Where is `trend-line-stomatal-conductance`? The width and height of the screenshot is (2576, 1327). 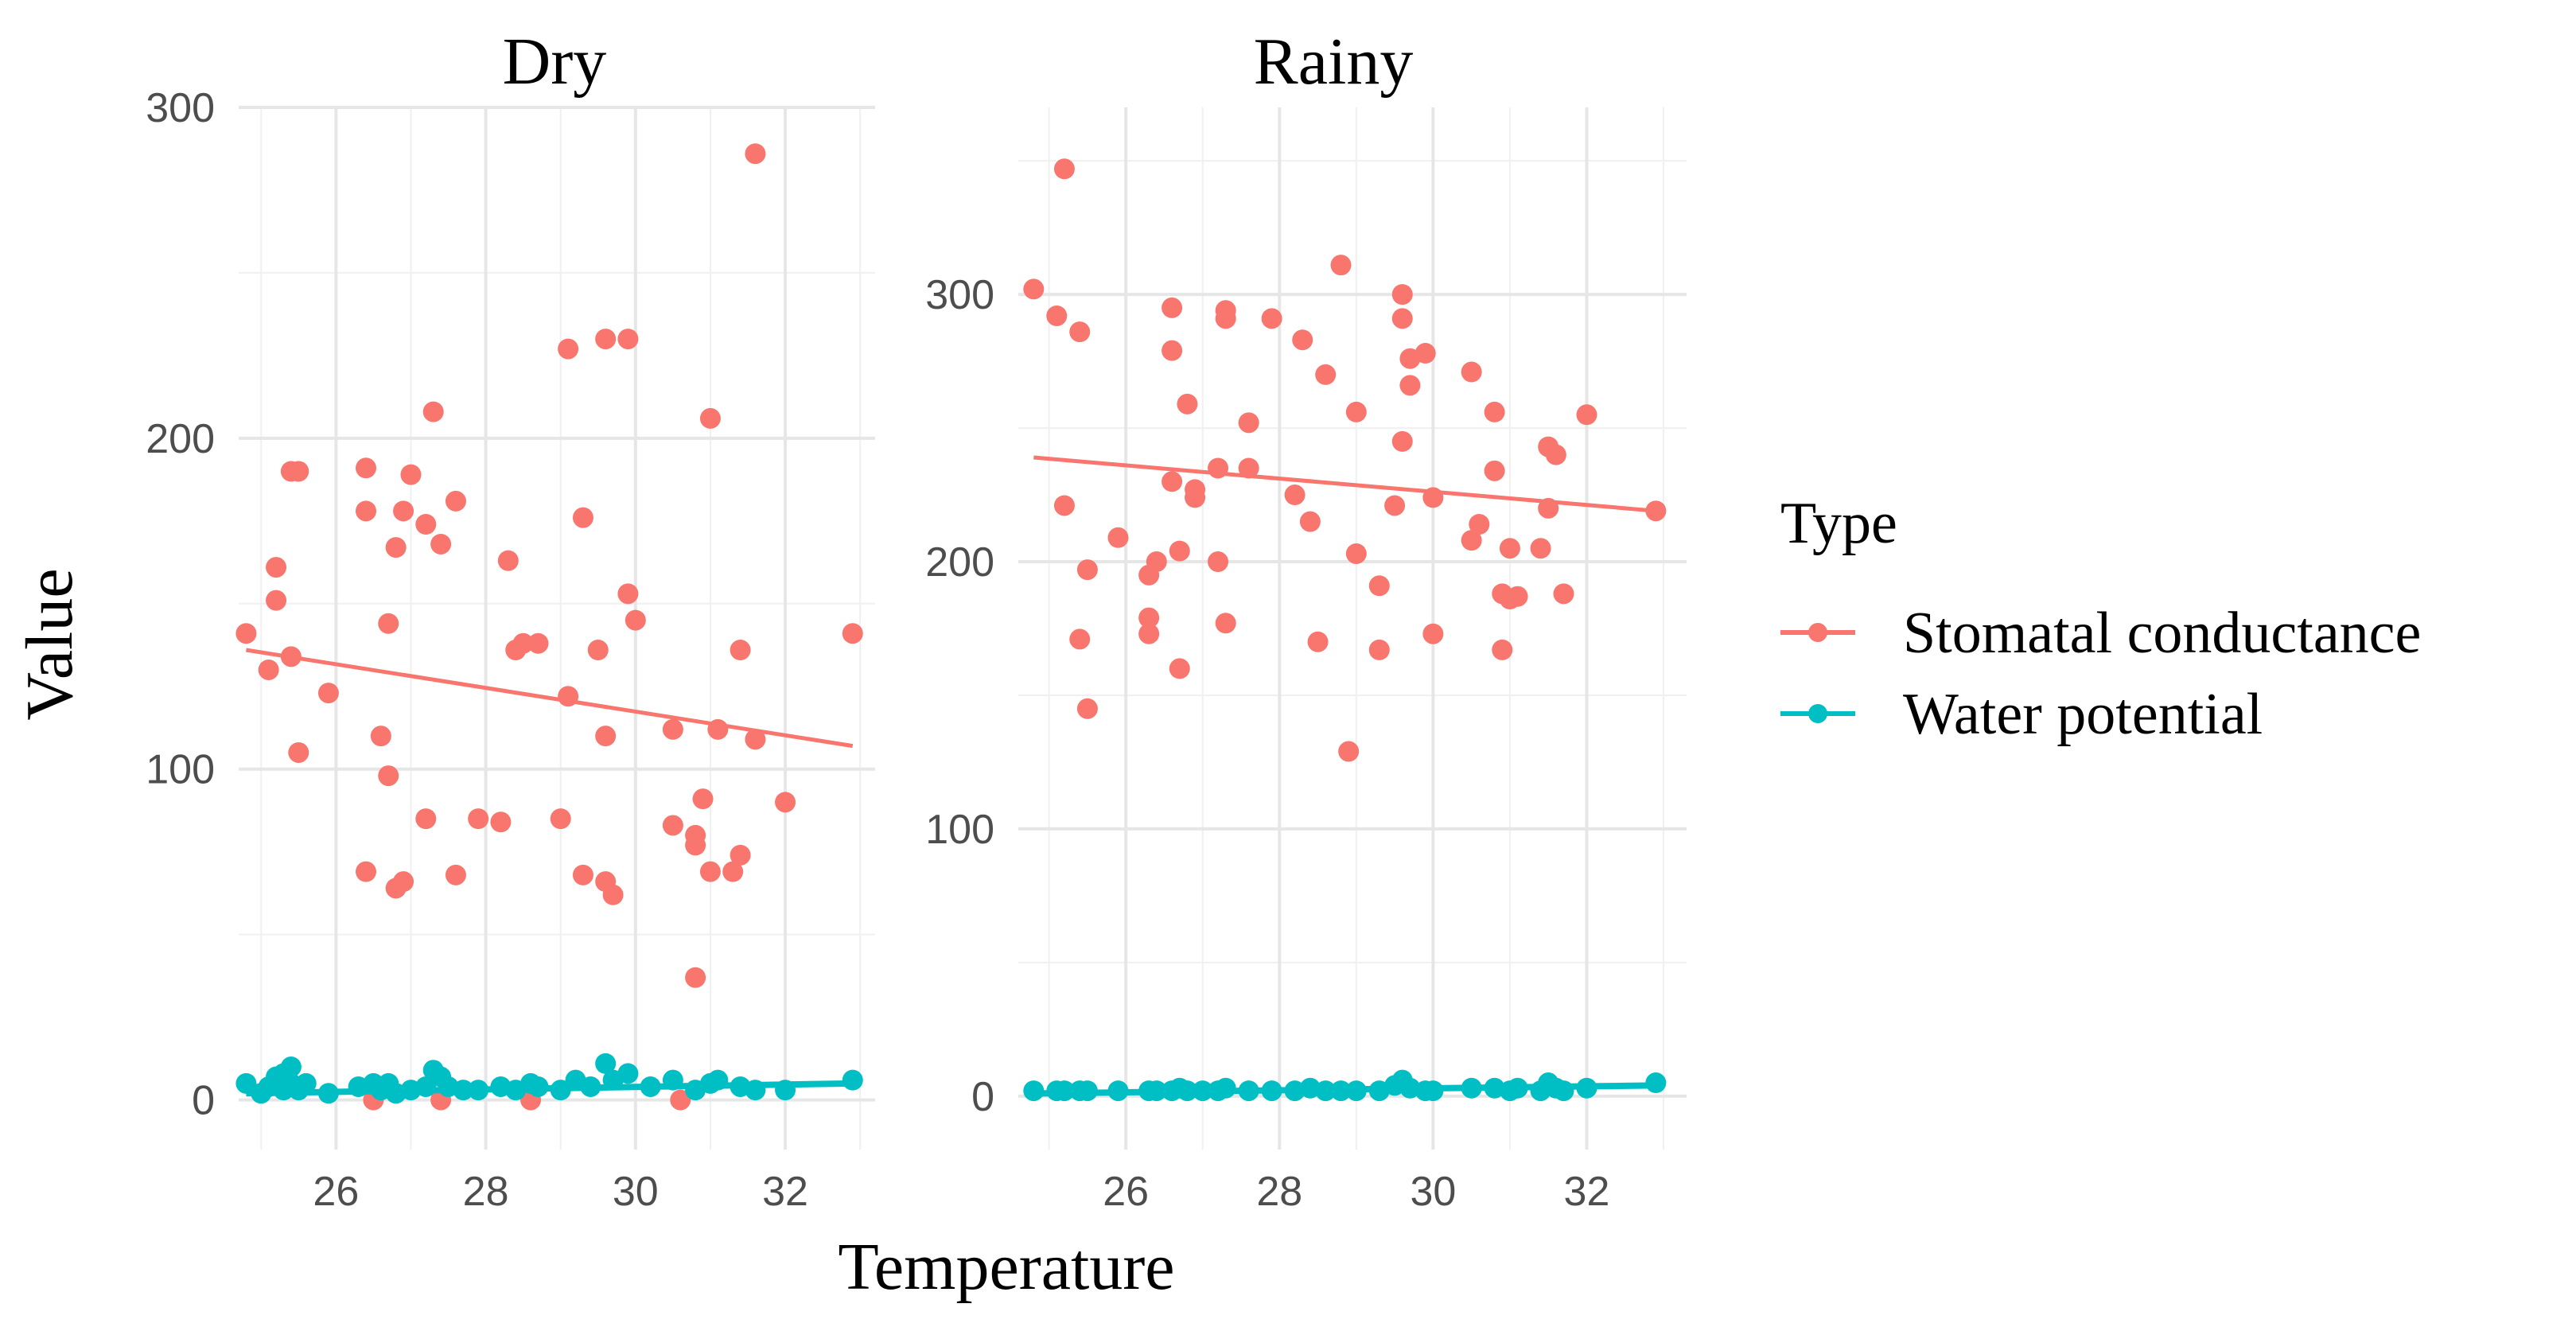 trend-line-stomatal-conductance is located at coordinates (550, 699).